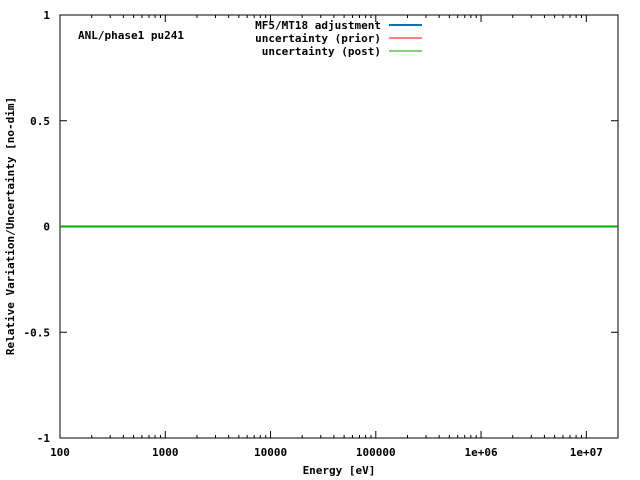 Image resolution: width=640 pixels, height=480 pixels. What do you see at coordinates (321, 51) in the screenshot?
I see `legend-label: uncertainty (post)` at bounding box center [321, 51].